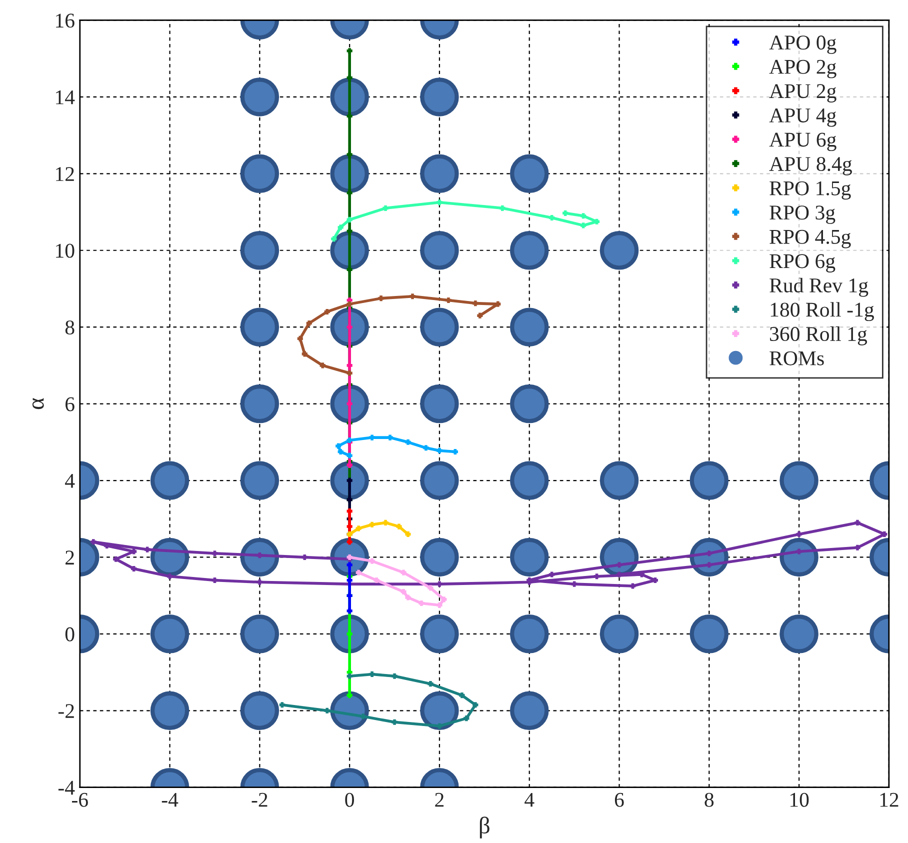  Describe the element at coordinates (38, 404) in the screenshot. I see `y-axis-title: α` at that location.